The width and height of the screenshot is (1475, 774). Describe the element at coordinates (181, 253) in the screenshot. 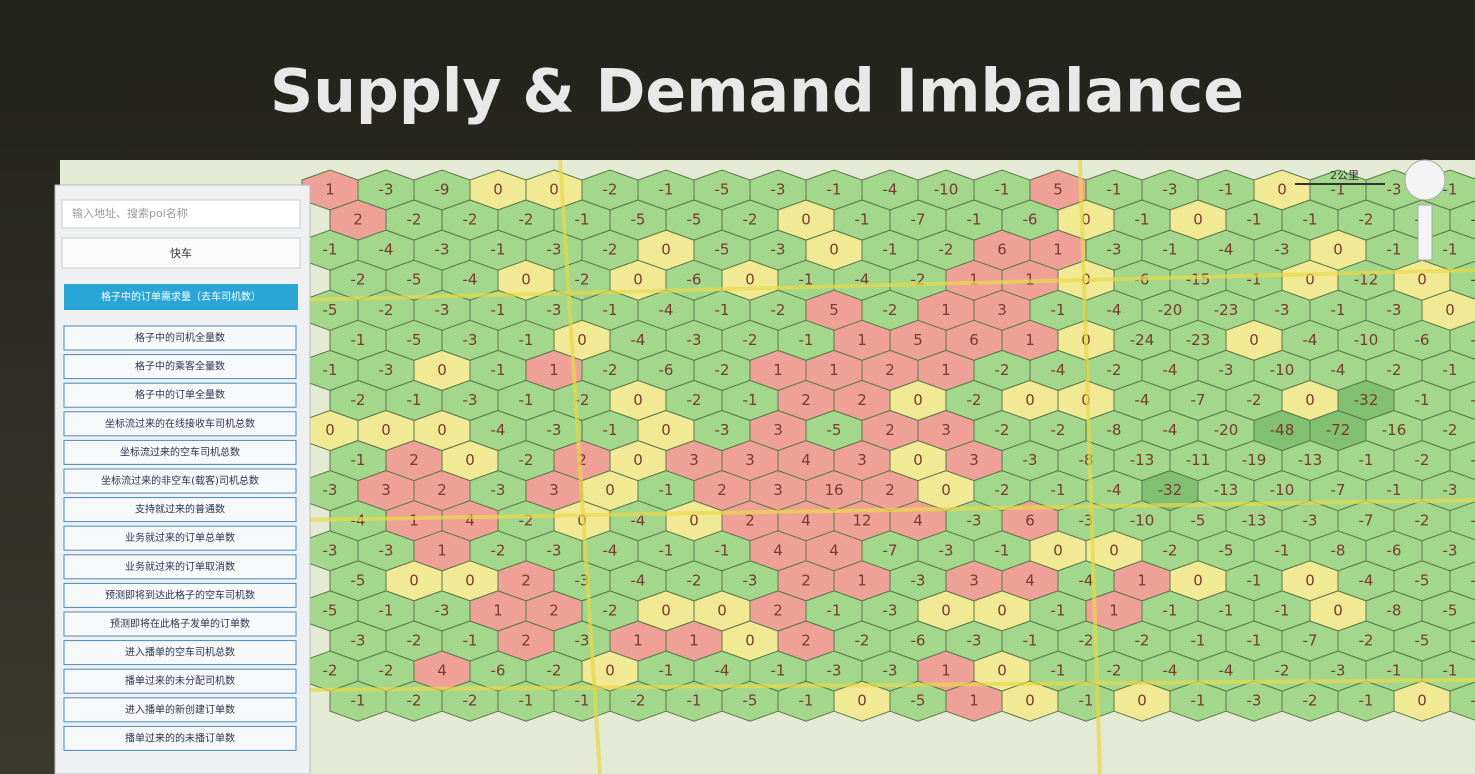

I see `mode-button` at that location.